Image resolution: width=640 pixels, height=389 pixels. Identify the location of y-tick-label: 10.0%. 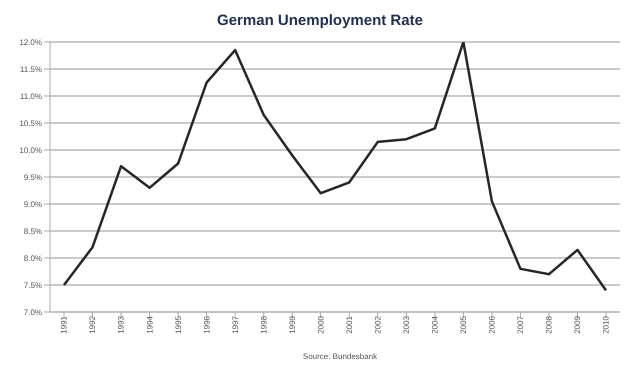
(30, 150).